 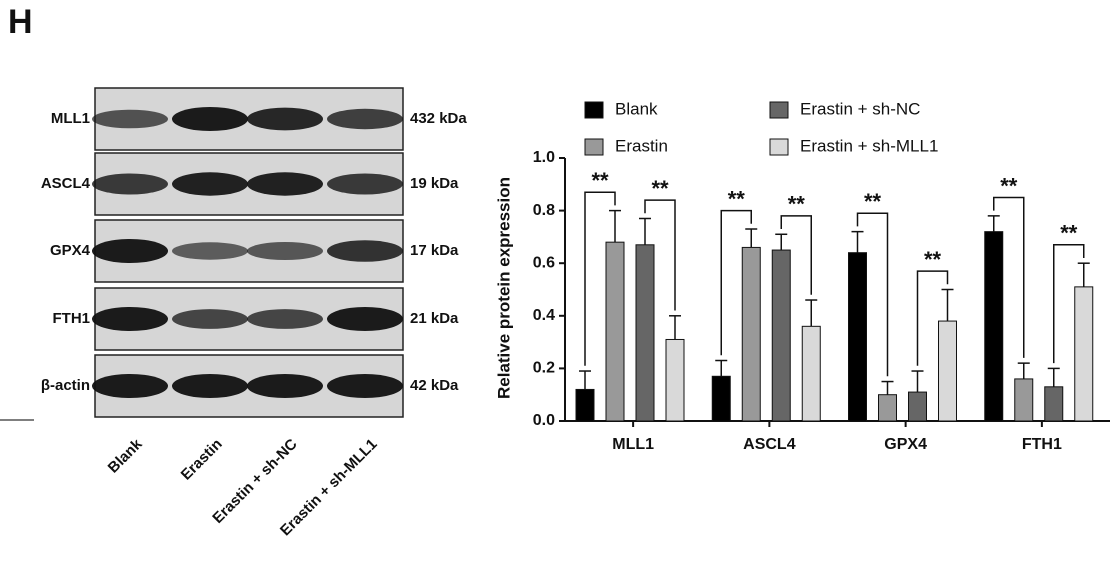 What do you see at coordinates (125, 455) in the screenshot?
I see `lane-label: Blank` at bounding box center [125, 455].